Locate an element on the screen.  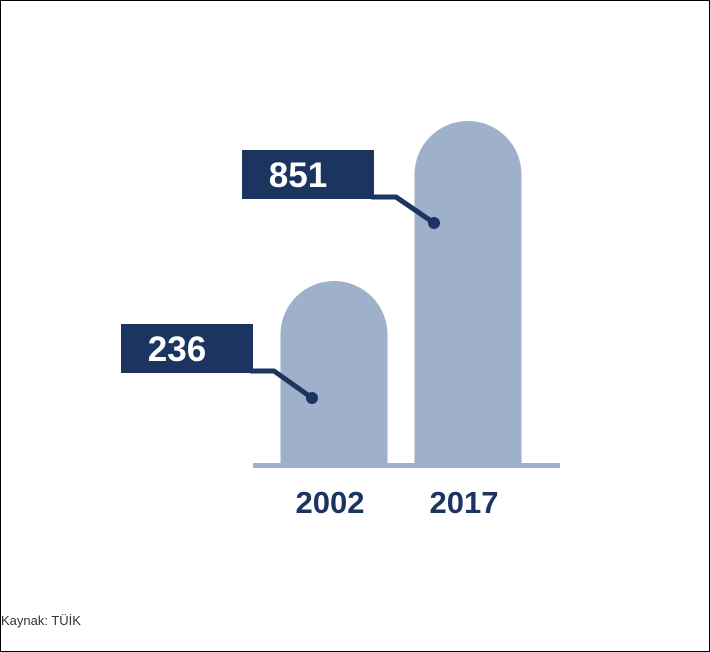
value-label-2002: 236 is located at coordinates (177, 349).